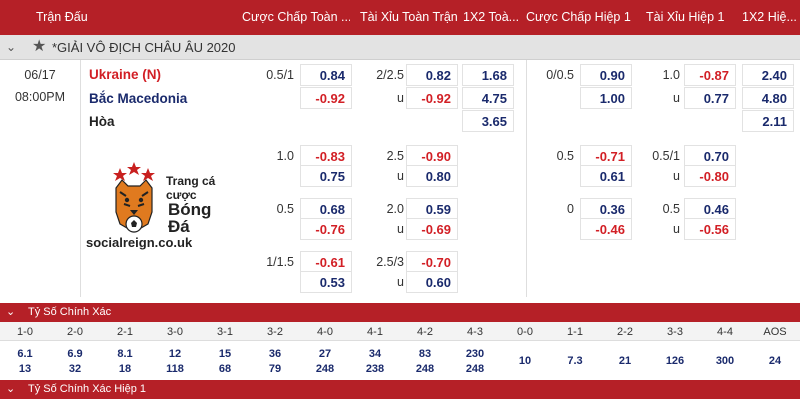  Describe the element at coordinates (775, 361) in the screenshot. I see `score-odds: 24` at that location.